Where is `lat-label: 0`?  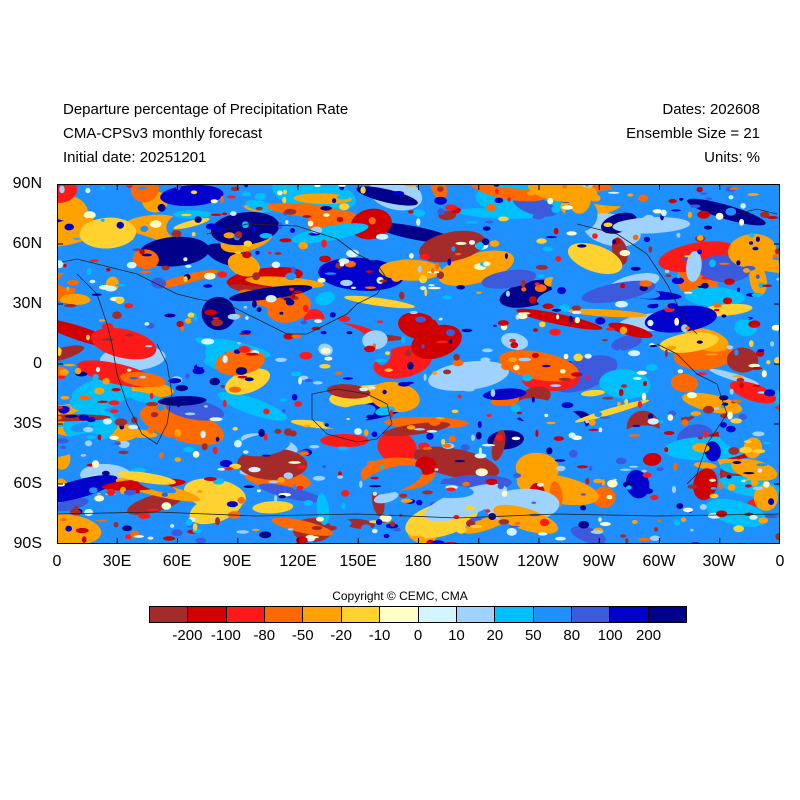
lat-label: 0 is located at coordinates (37, 363).